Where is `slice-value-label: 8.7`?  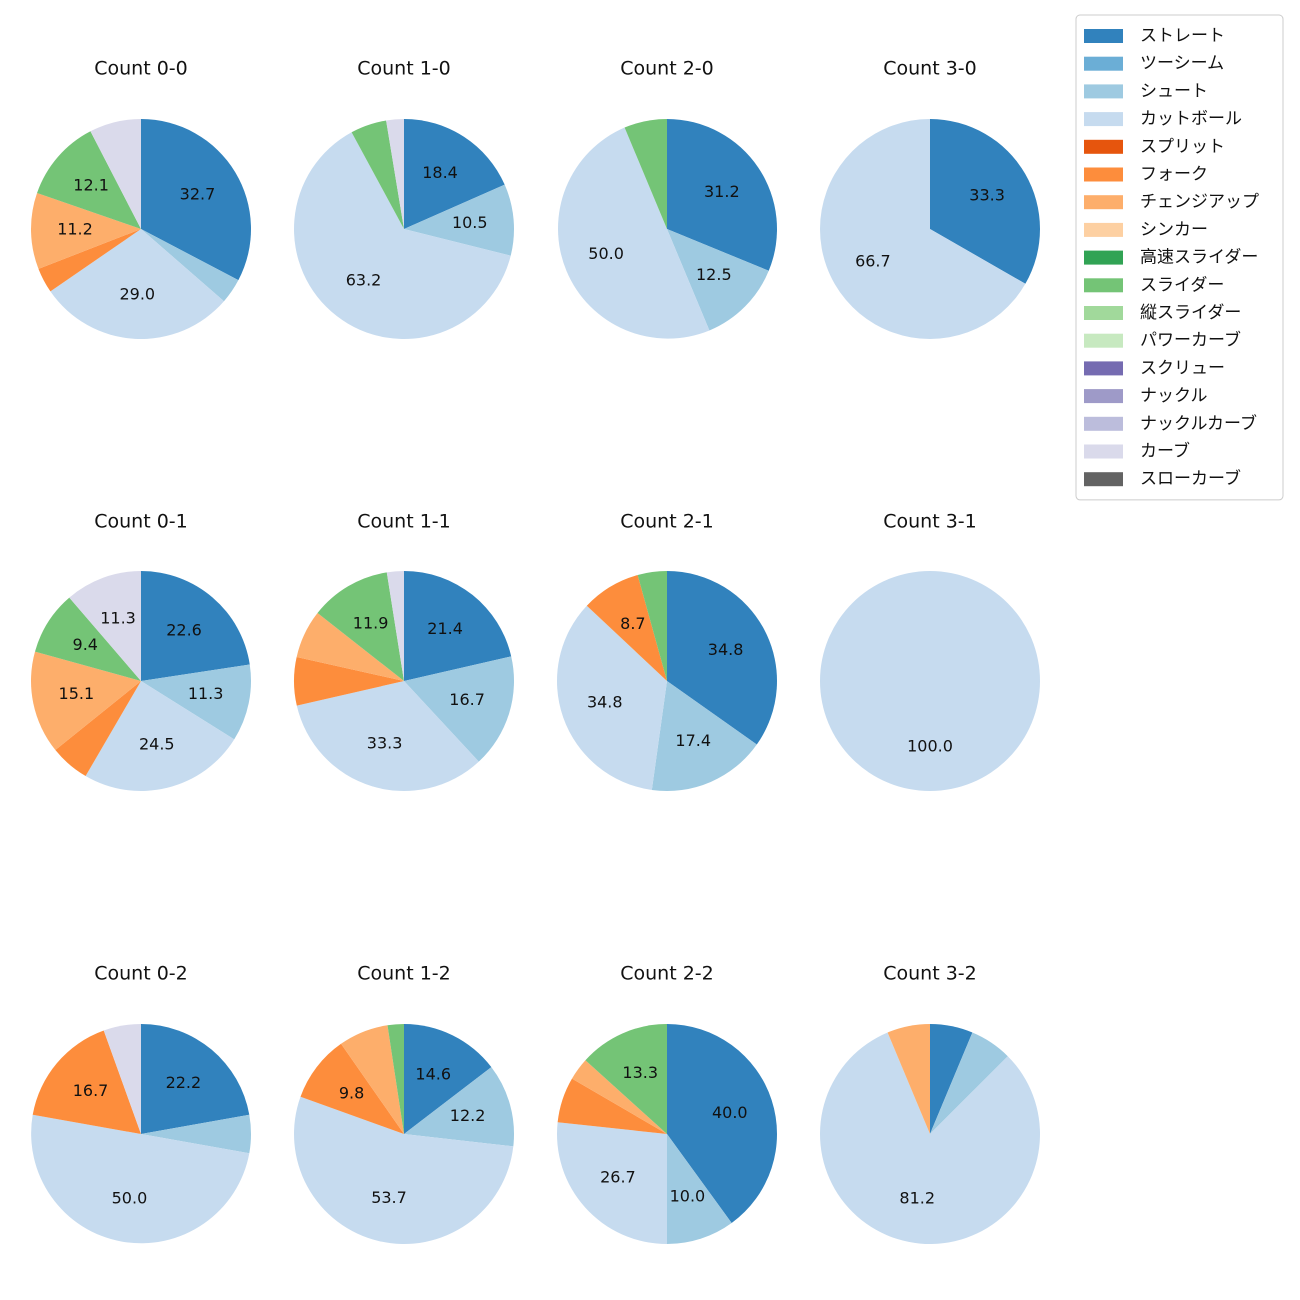 slice-value-label: 8.7 is located at coordinates (632, 623).